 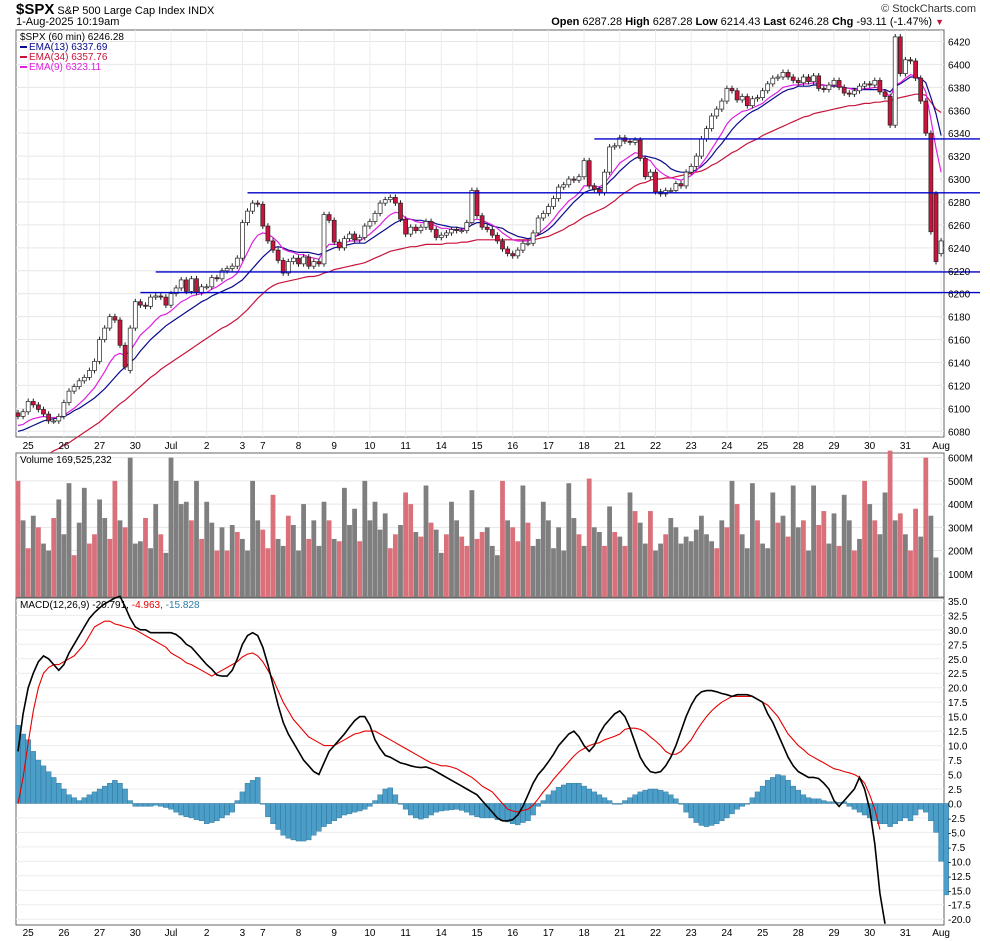 I want to click on x-tick-label: 15, so click(x=477, y=933).